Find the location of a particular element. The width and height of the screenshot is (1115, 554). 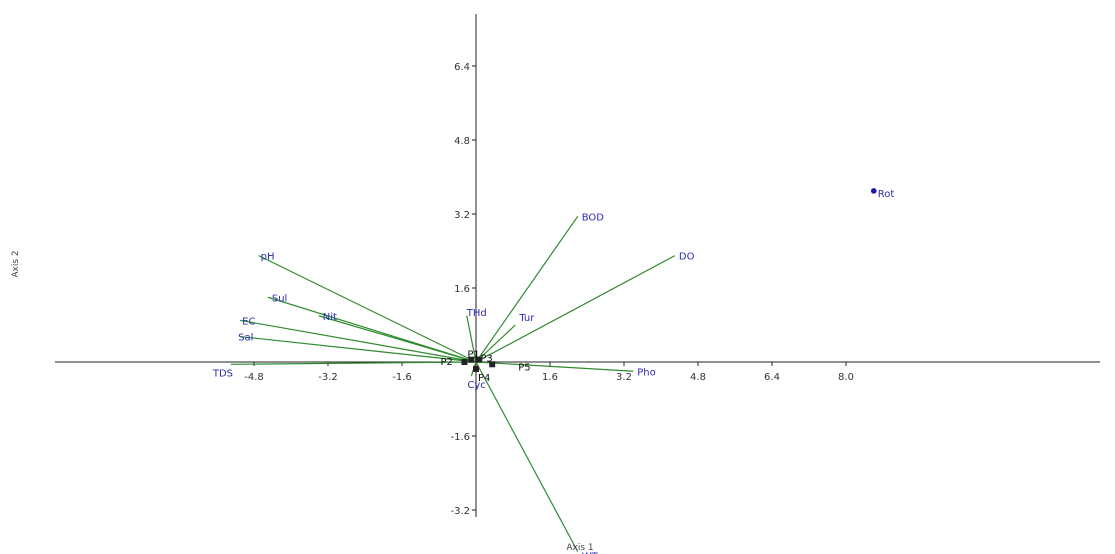

x-tick-label: -1.6 is located at coordinates (402, 377).